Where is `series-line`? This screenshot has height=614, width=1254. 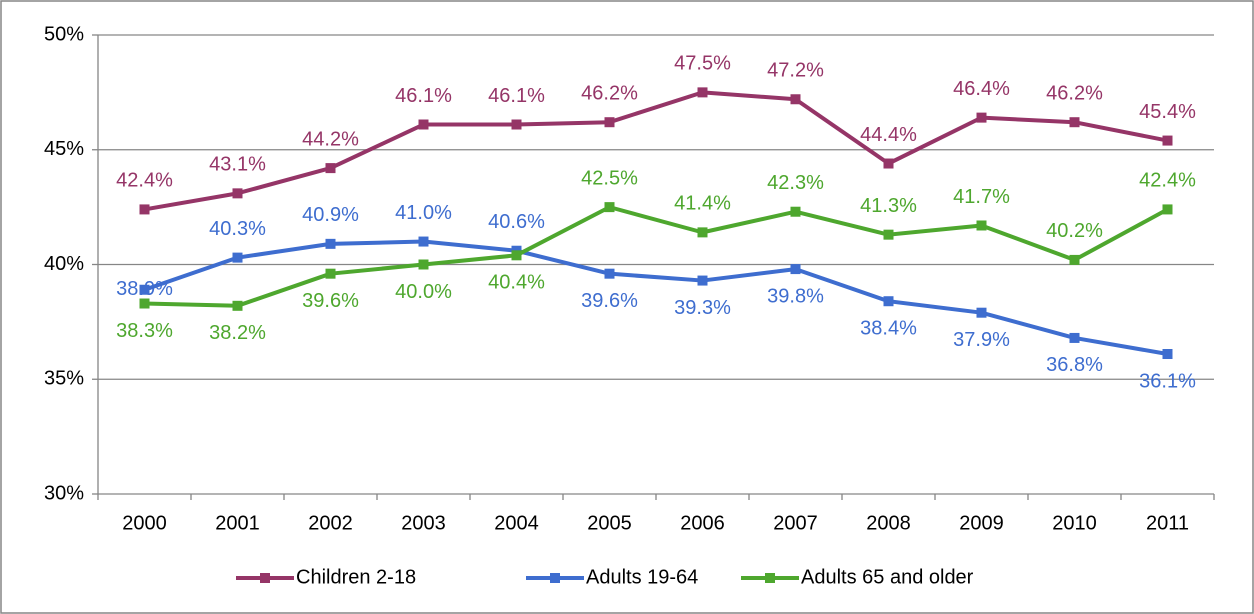 series-line is located at coordinates (656, 256).